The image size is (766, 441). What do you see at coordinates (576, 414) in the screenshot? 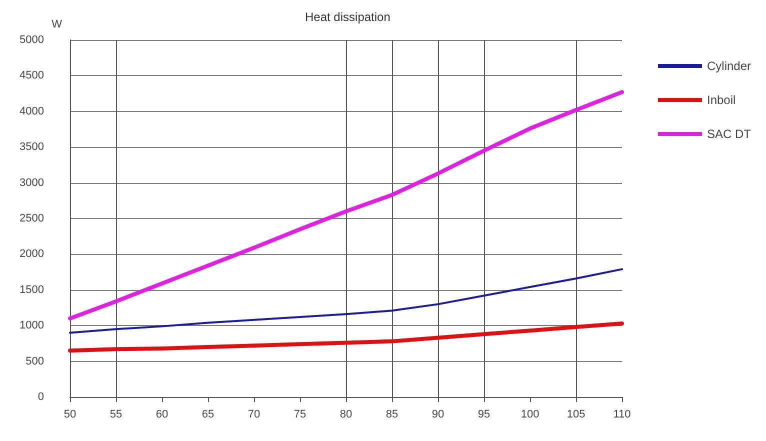
I see `x-tick-label: 105` at bounding box center [576, 414].